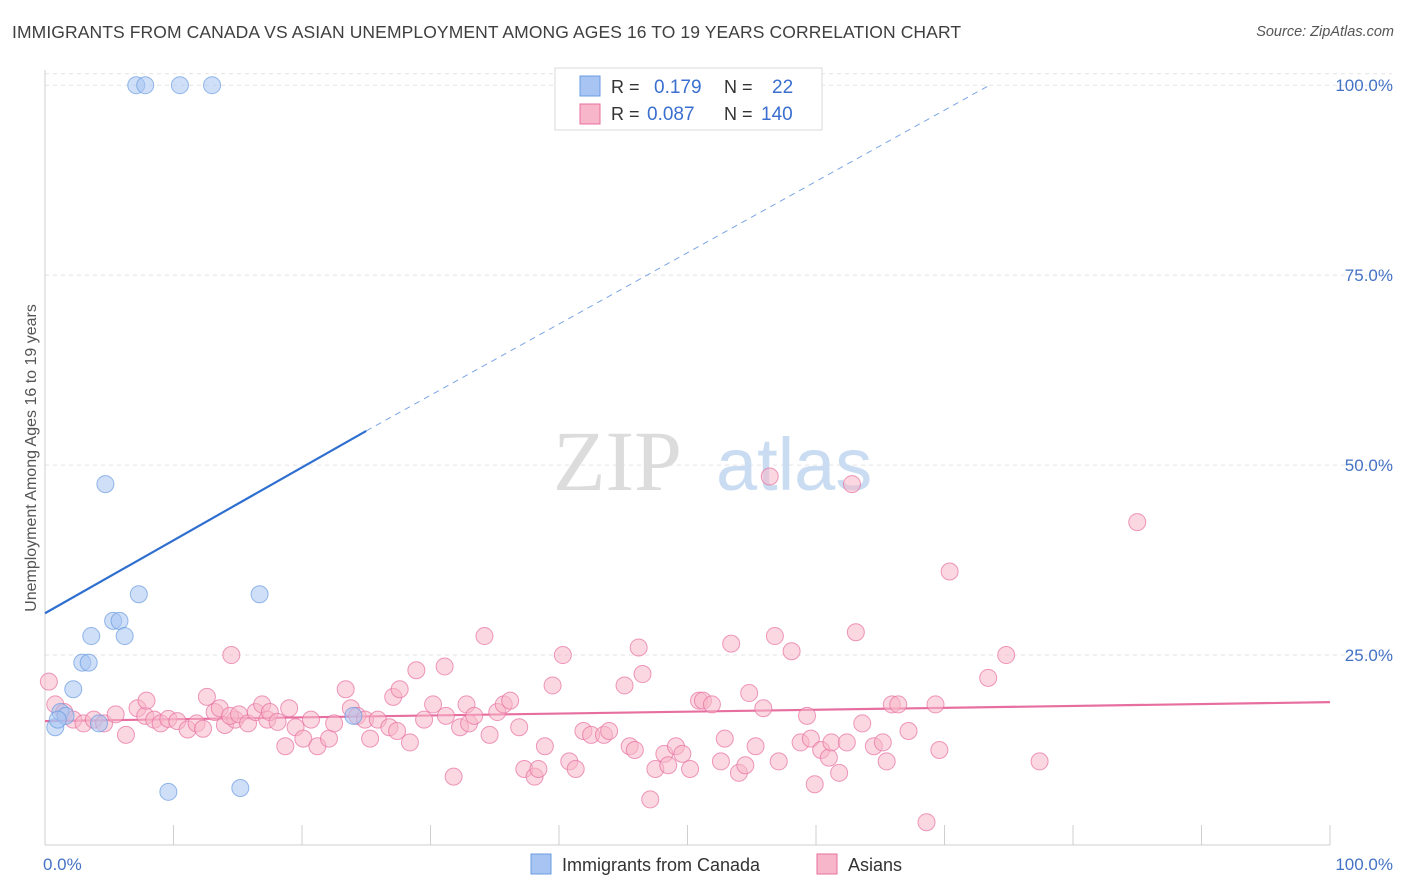  What do you see at coordinates (777, 114) in the screenshot?
I see `legend-n-value-2: 140` at bounding box center [777, 114].